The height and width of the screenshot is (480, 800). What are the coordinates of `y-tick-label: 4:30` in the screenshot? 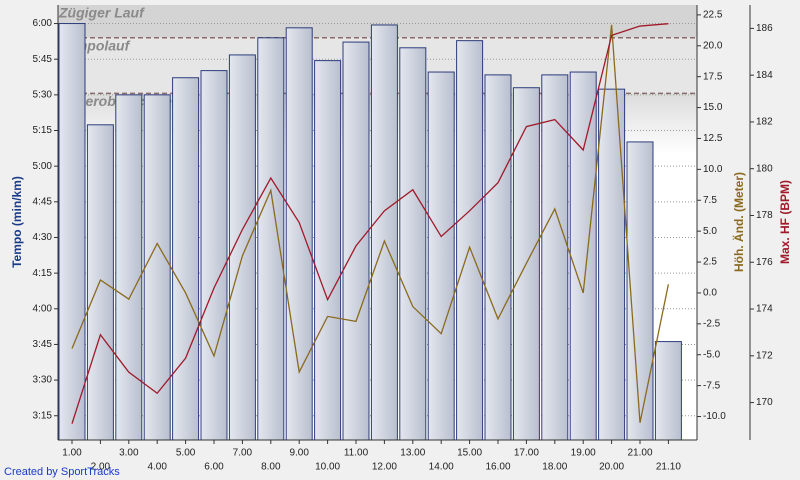 It's located at (43, 237).